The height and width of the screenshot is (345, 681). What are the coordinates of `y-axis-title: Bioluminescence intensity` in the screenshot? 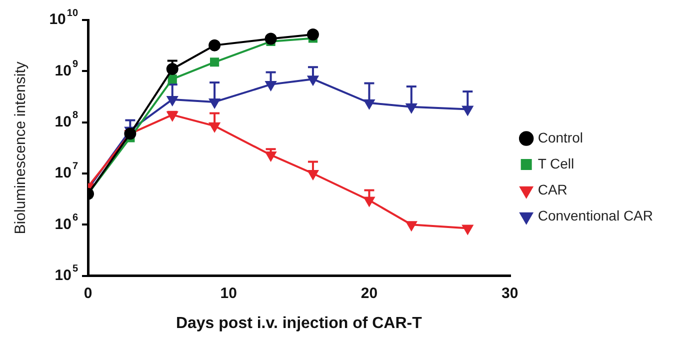 It's located at (21, 147).